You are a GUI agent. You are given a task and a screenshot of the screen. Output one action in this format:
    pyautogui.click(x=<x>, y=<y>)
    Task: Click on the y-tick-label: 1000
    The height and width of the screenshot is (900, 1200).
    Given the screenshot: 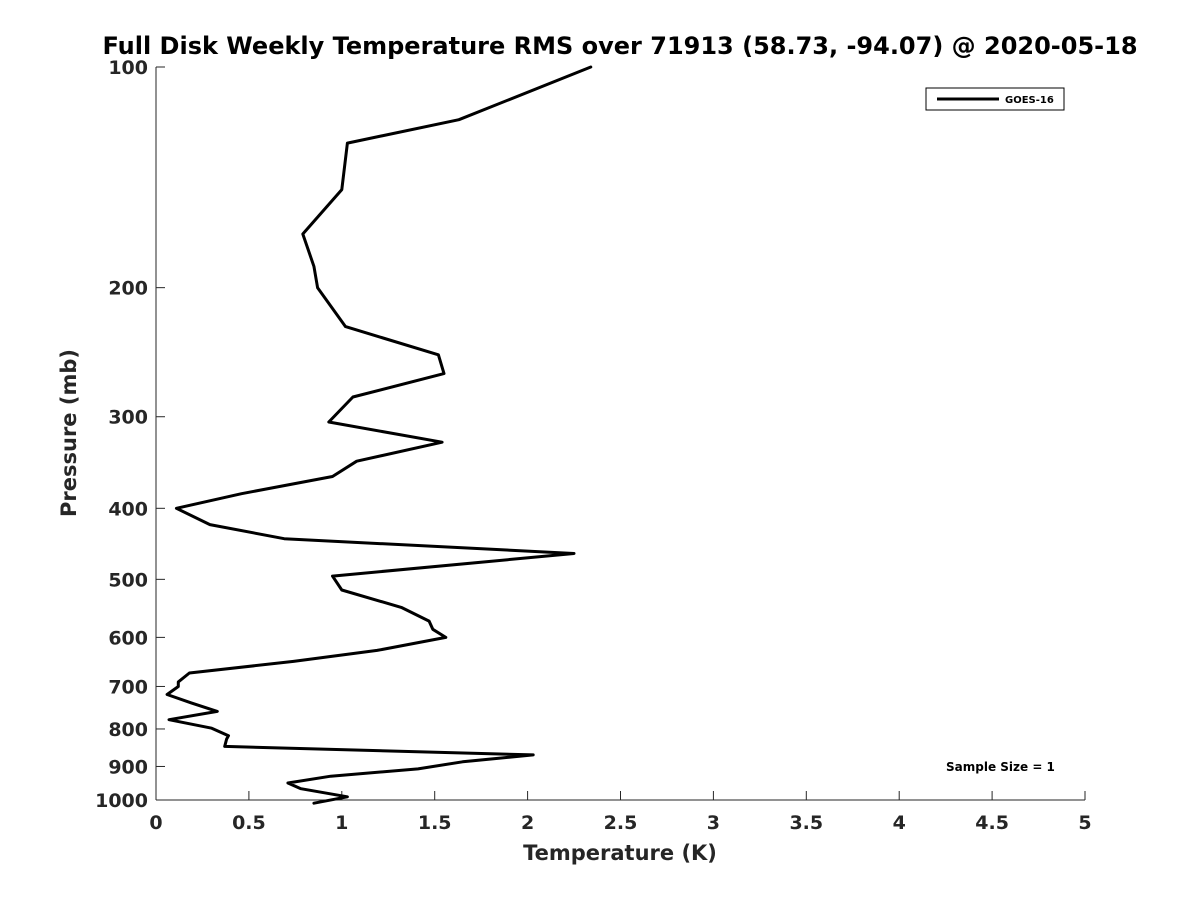 What is the action you would take?
    pyautogui.click(x=121, y=801)
    